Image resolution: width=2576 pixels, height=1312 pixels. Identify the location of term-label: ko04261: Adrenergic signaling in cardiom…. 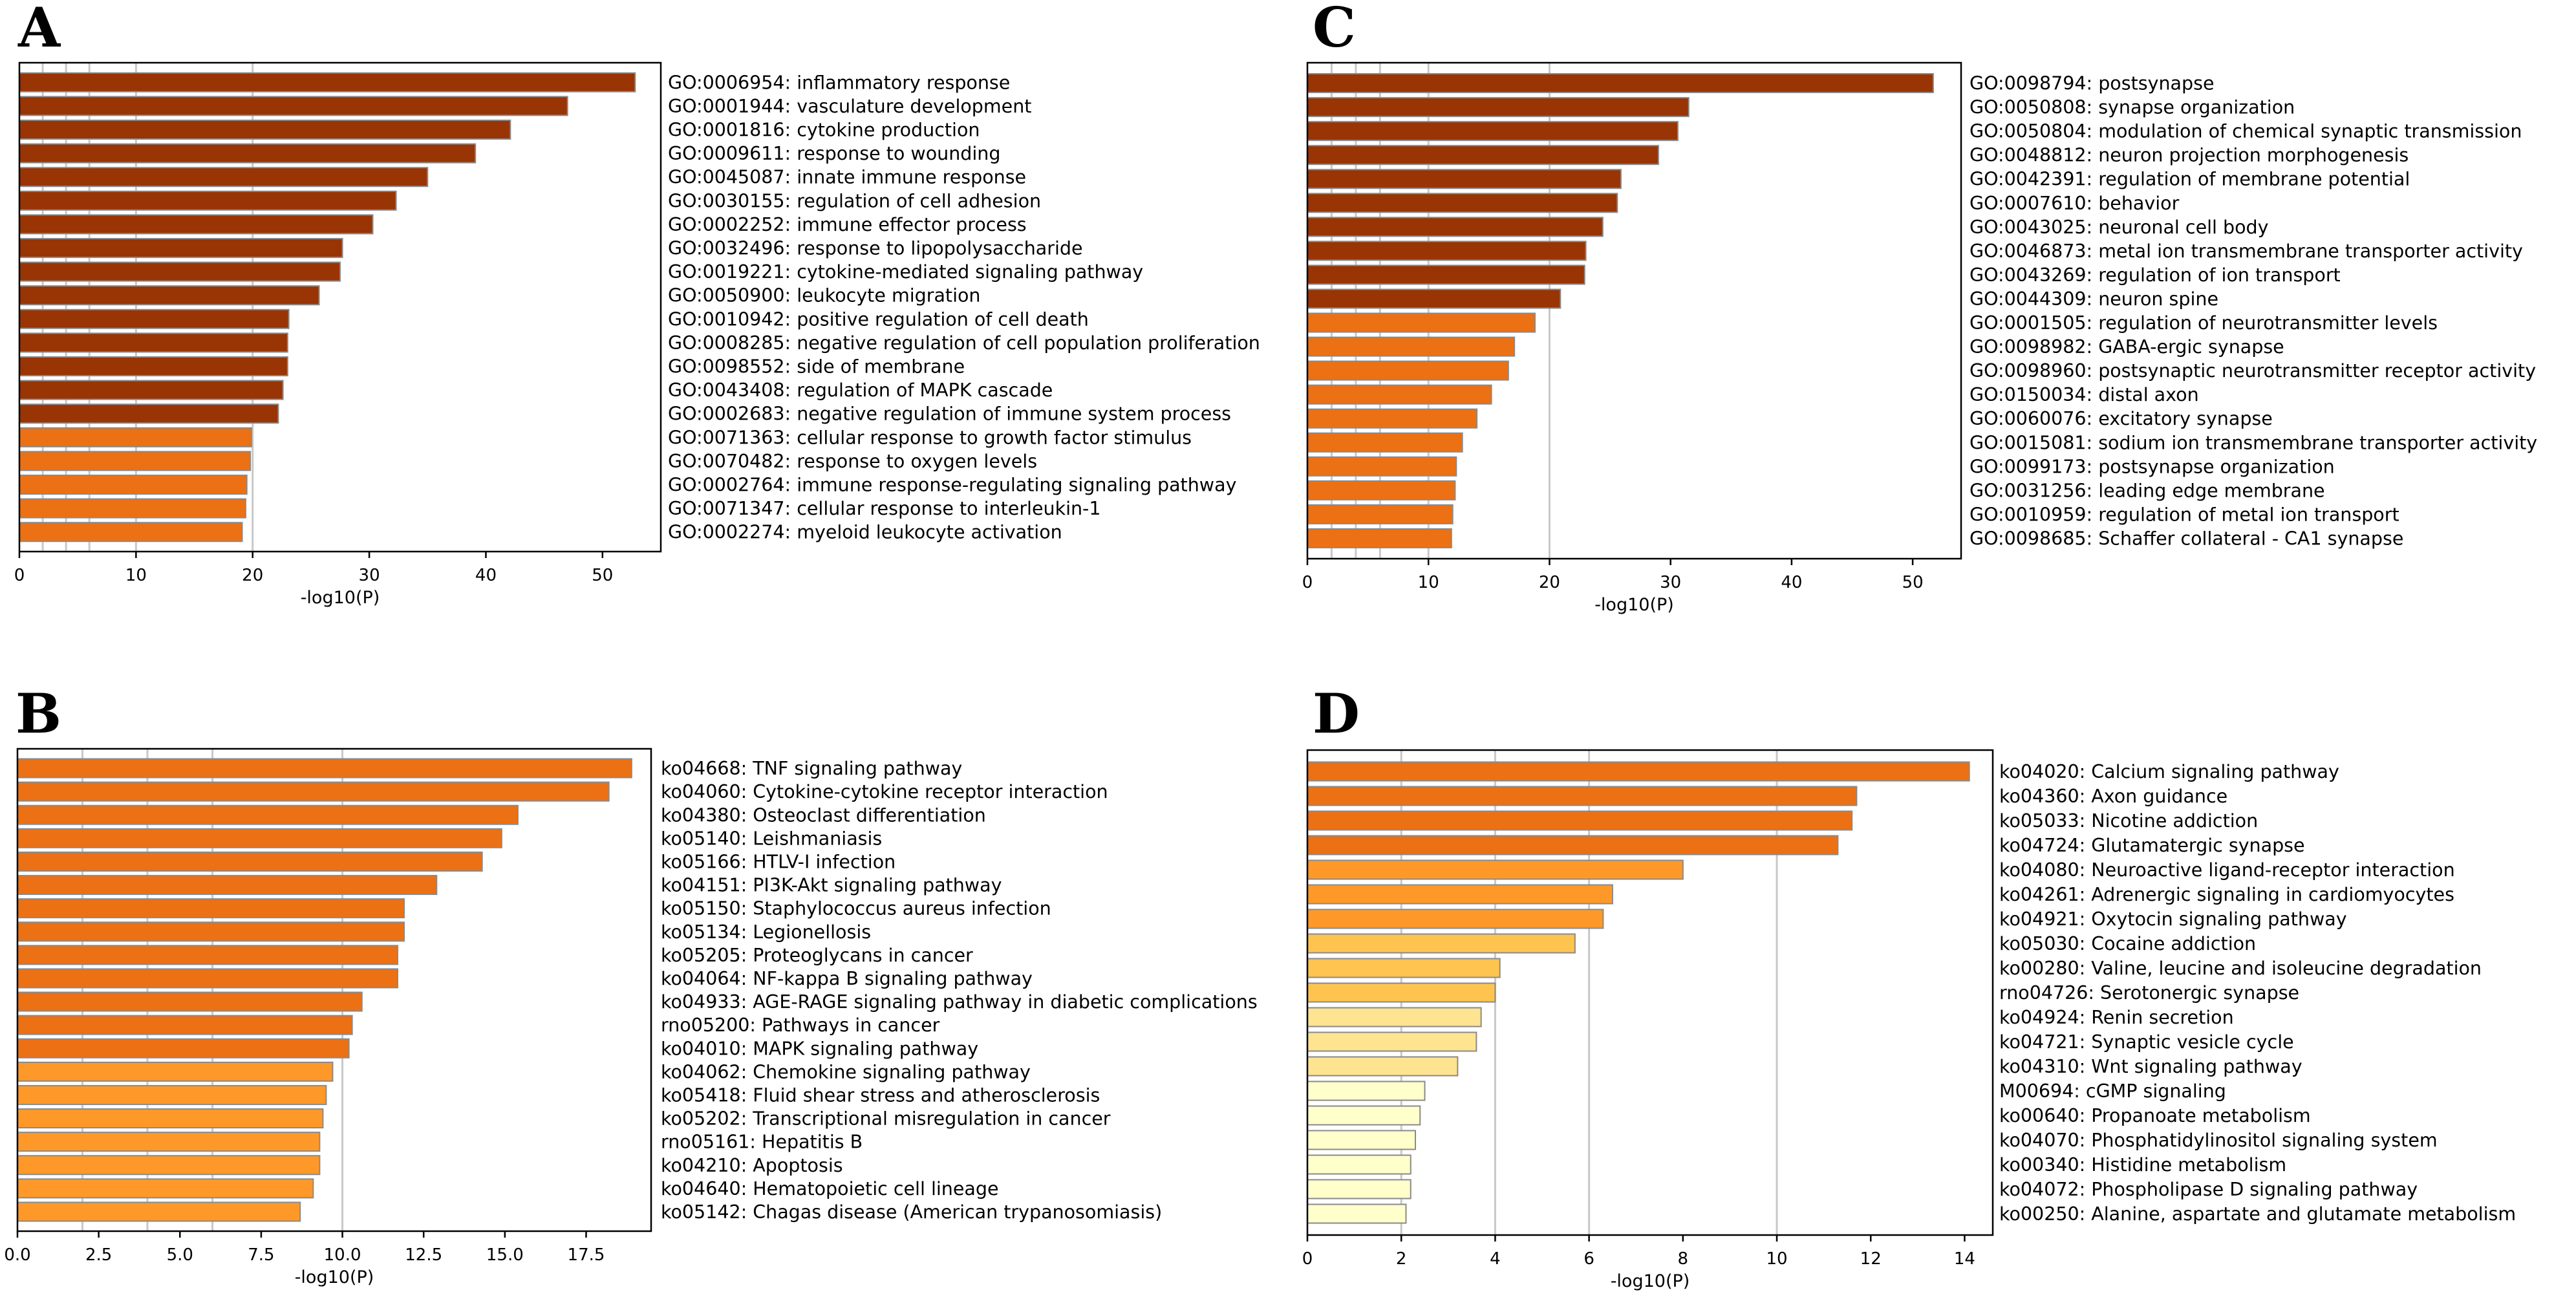
(2226, 894).